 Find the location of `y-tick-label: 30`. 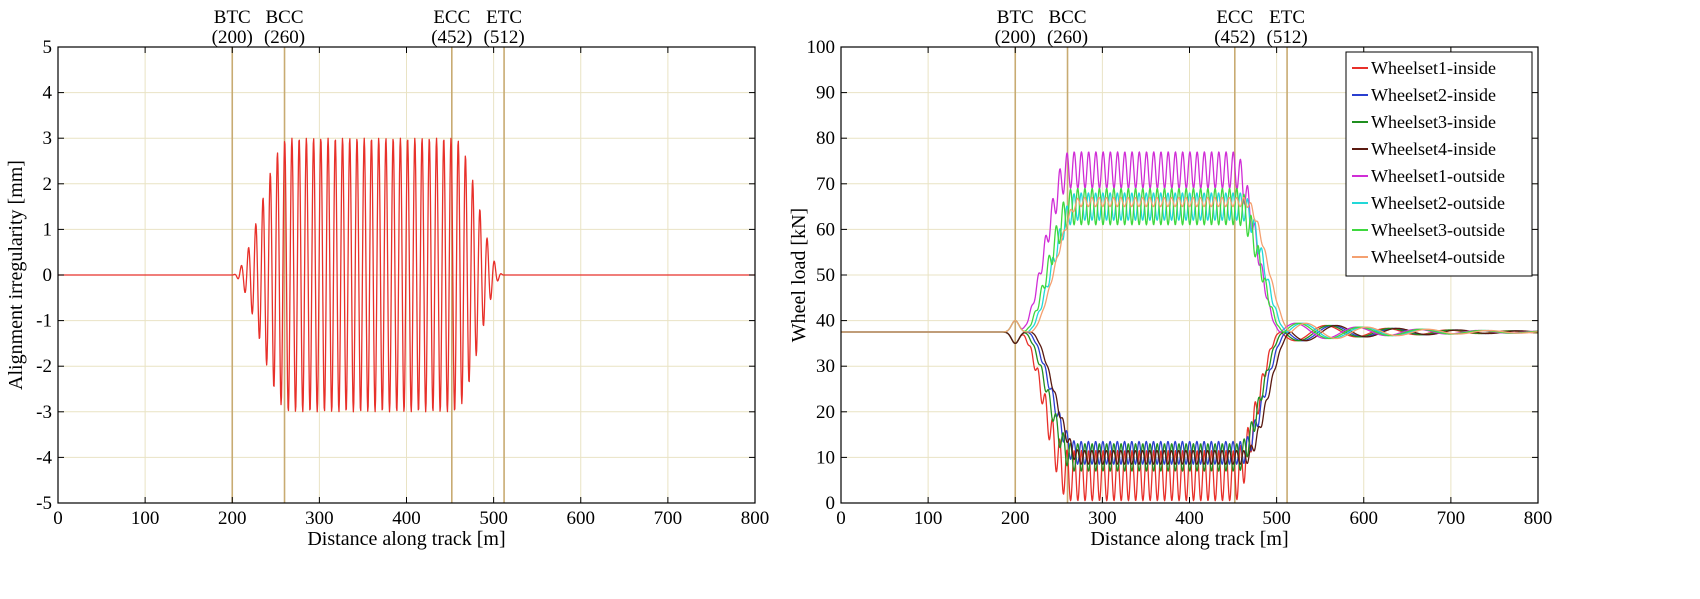

y-tick-label: 30 is located at coordinates (825, 366).